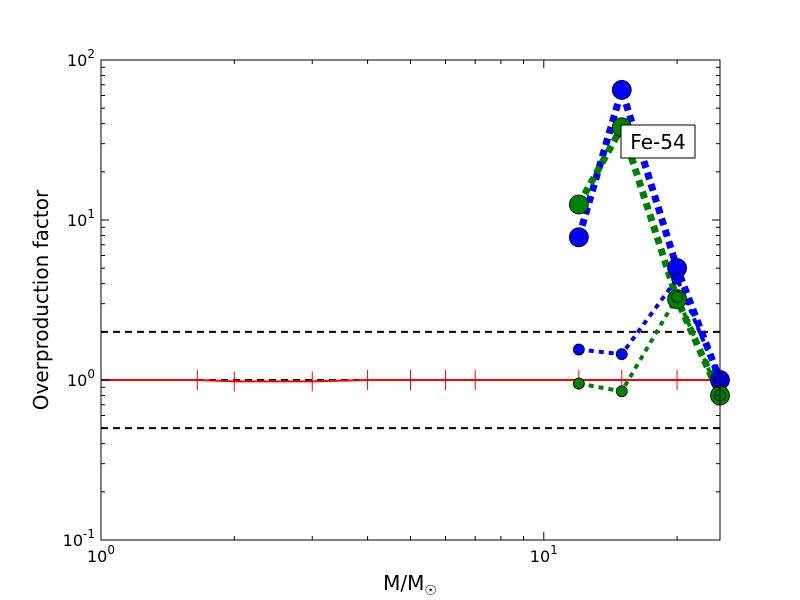 The height and width of the screenshot is (600, 800). What do you see at coordinates (81, 378) in the screenshot?
I see `y-tick-label: 10⁰` at bounding box center [81, 378].